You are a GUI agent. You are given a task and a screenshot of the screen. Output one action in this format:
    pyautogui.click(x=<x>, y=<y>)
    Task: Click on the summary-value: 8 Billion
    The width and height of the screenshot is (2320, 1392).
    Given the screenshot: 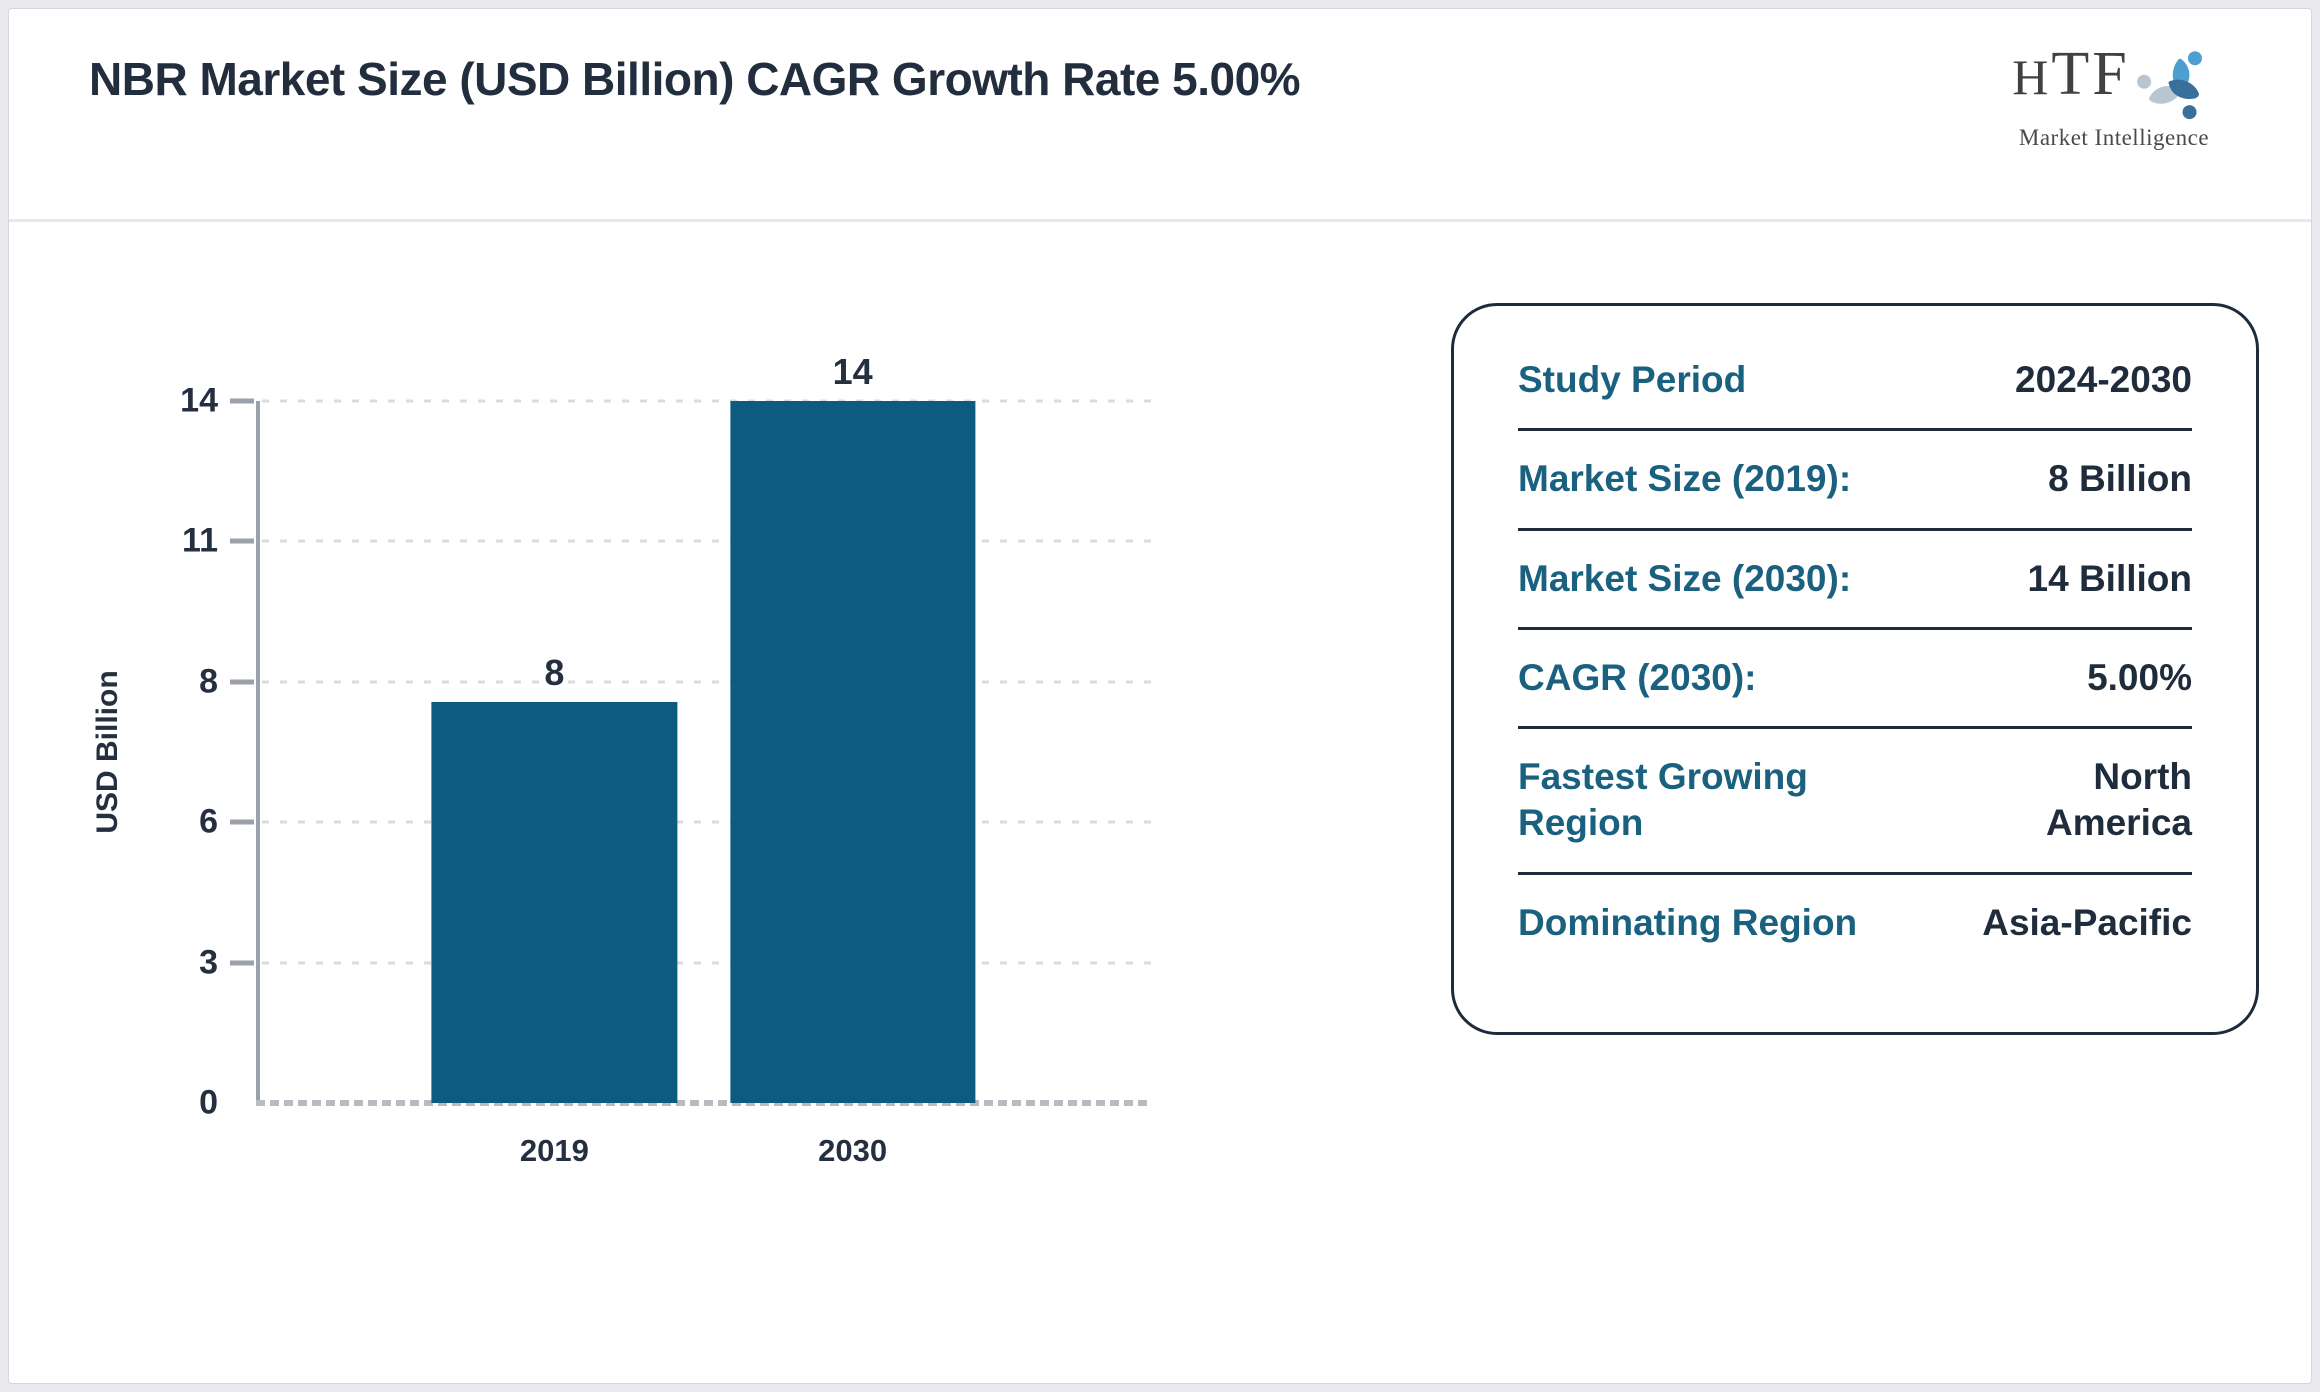 What is the action you would take?
    pyautogui.click(x=2120, y=479)
    